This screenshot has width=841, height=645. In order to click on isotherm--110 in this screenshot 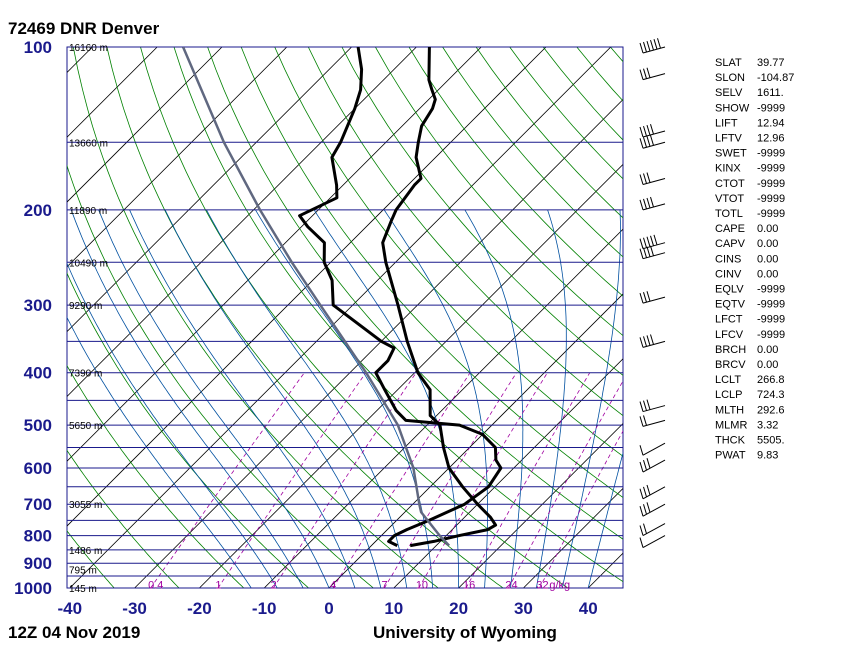, I will do `click(112, 92)`.